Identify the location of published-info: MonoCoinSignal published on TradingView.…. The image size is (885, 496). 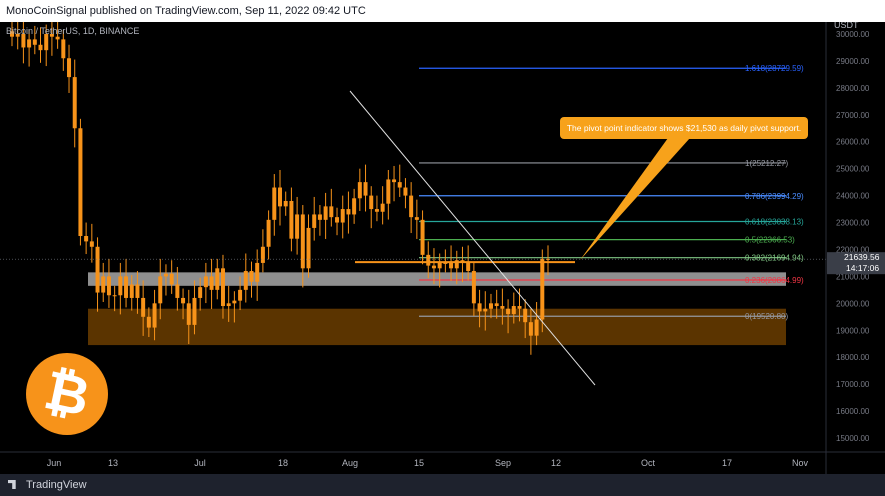
(186, 11).